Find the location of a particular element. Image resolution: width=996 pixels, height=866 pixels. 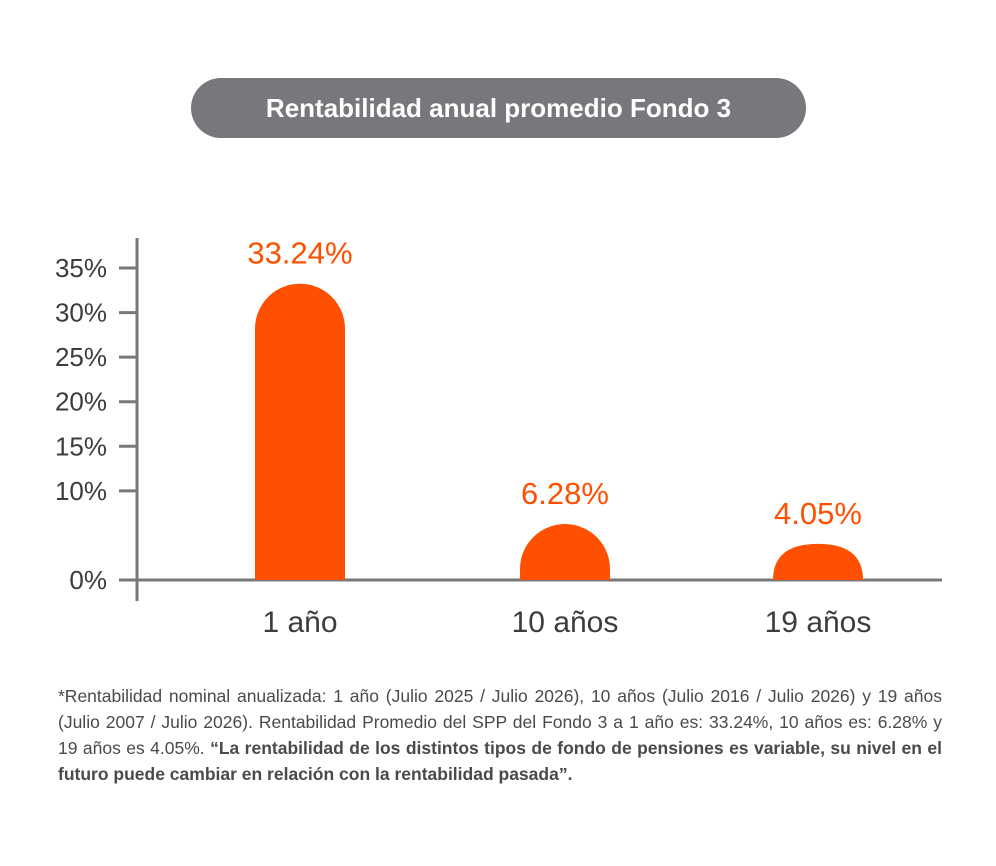

y-tick-label: 15% is located at coordinates (81, 446).